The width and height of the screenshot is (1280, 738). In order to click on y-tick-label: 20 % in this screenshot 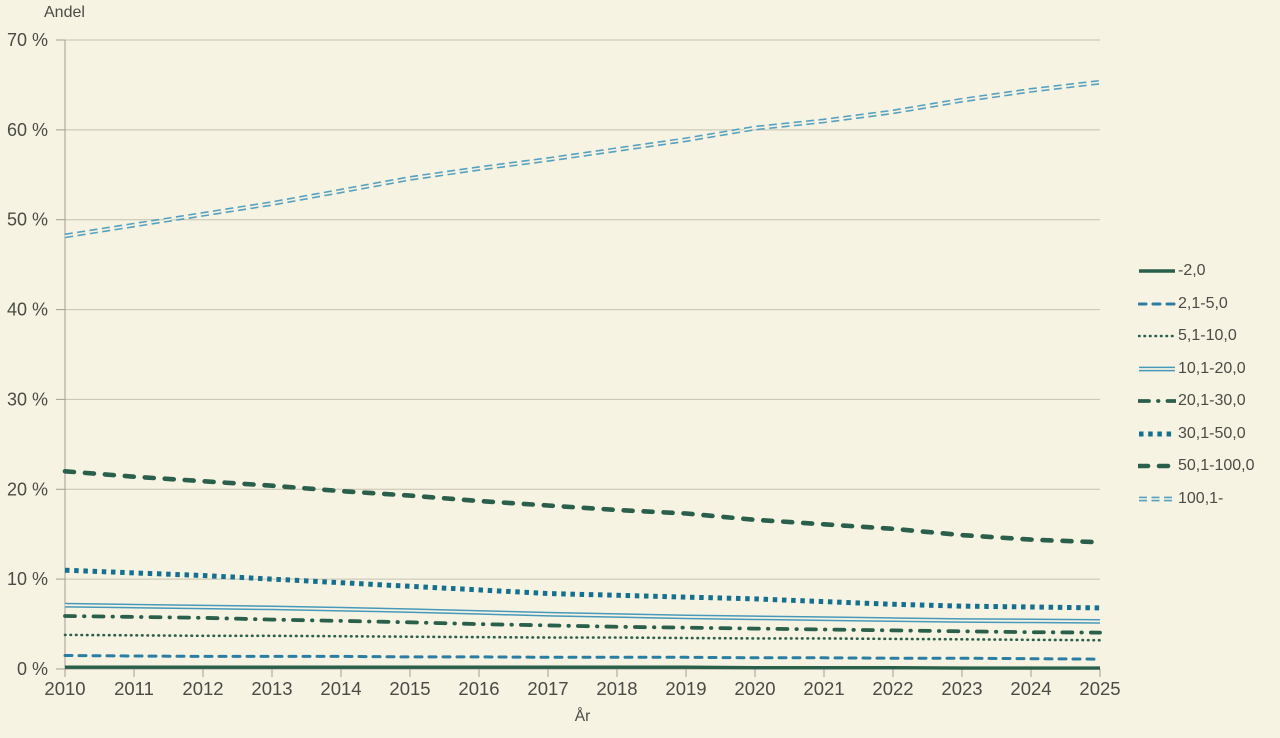, I will do `click(27, 489)`.